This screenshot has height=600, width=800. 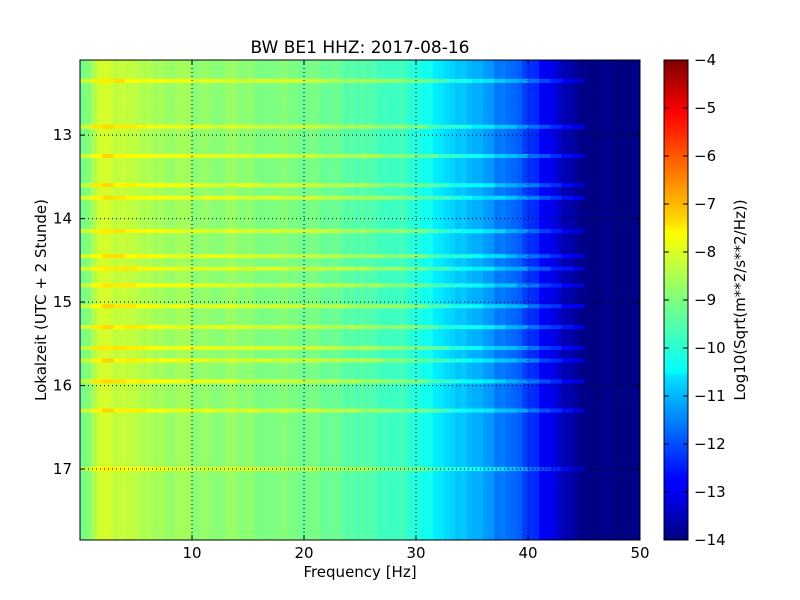 What do you see at coordinates (710, 540) in the screenshot?
I see `colorbar-tick-label: −14` at bounding box center [710, 540].